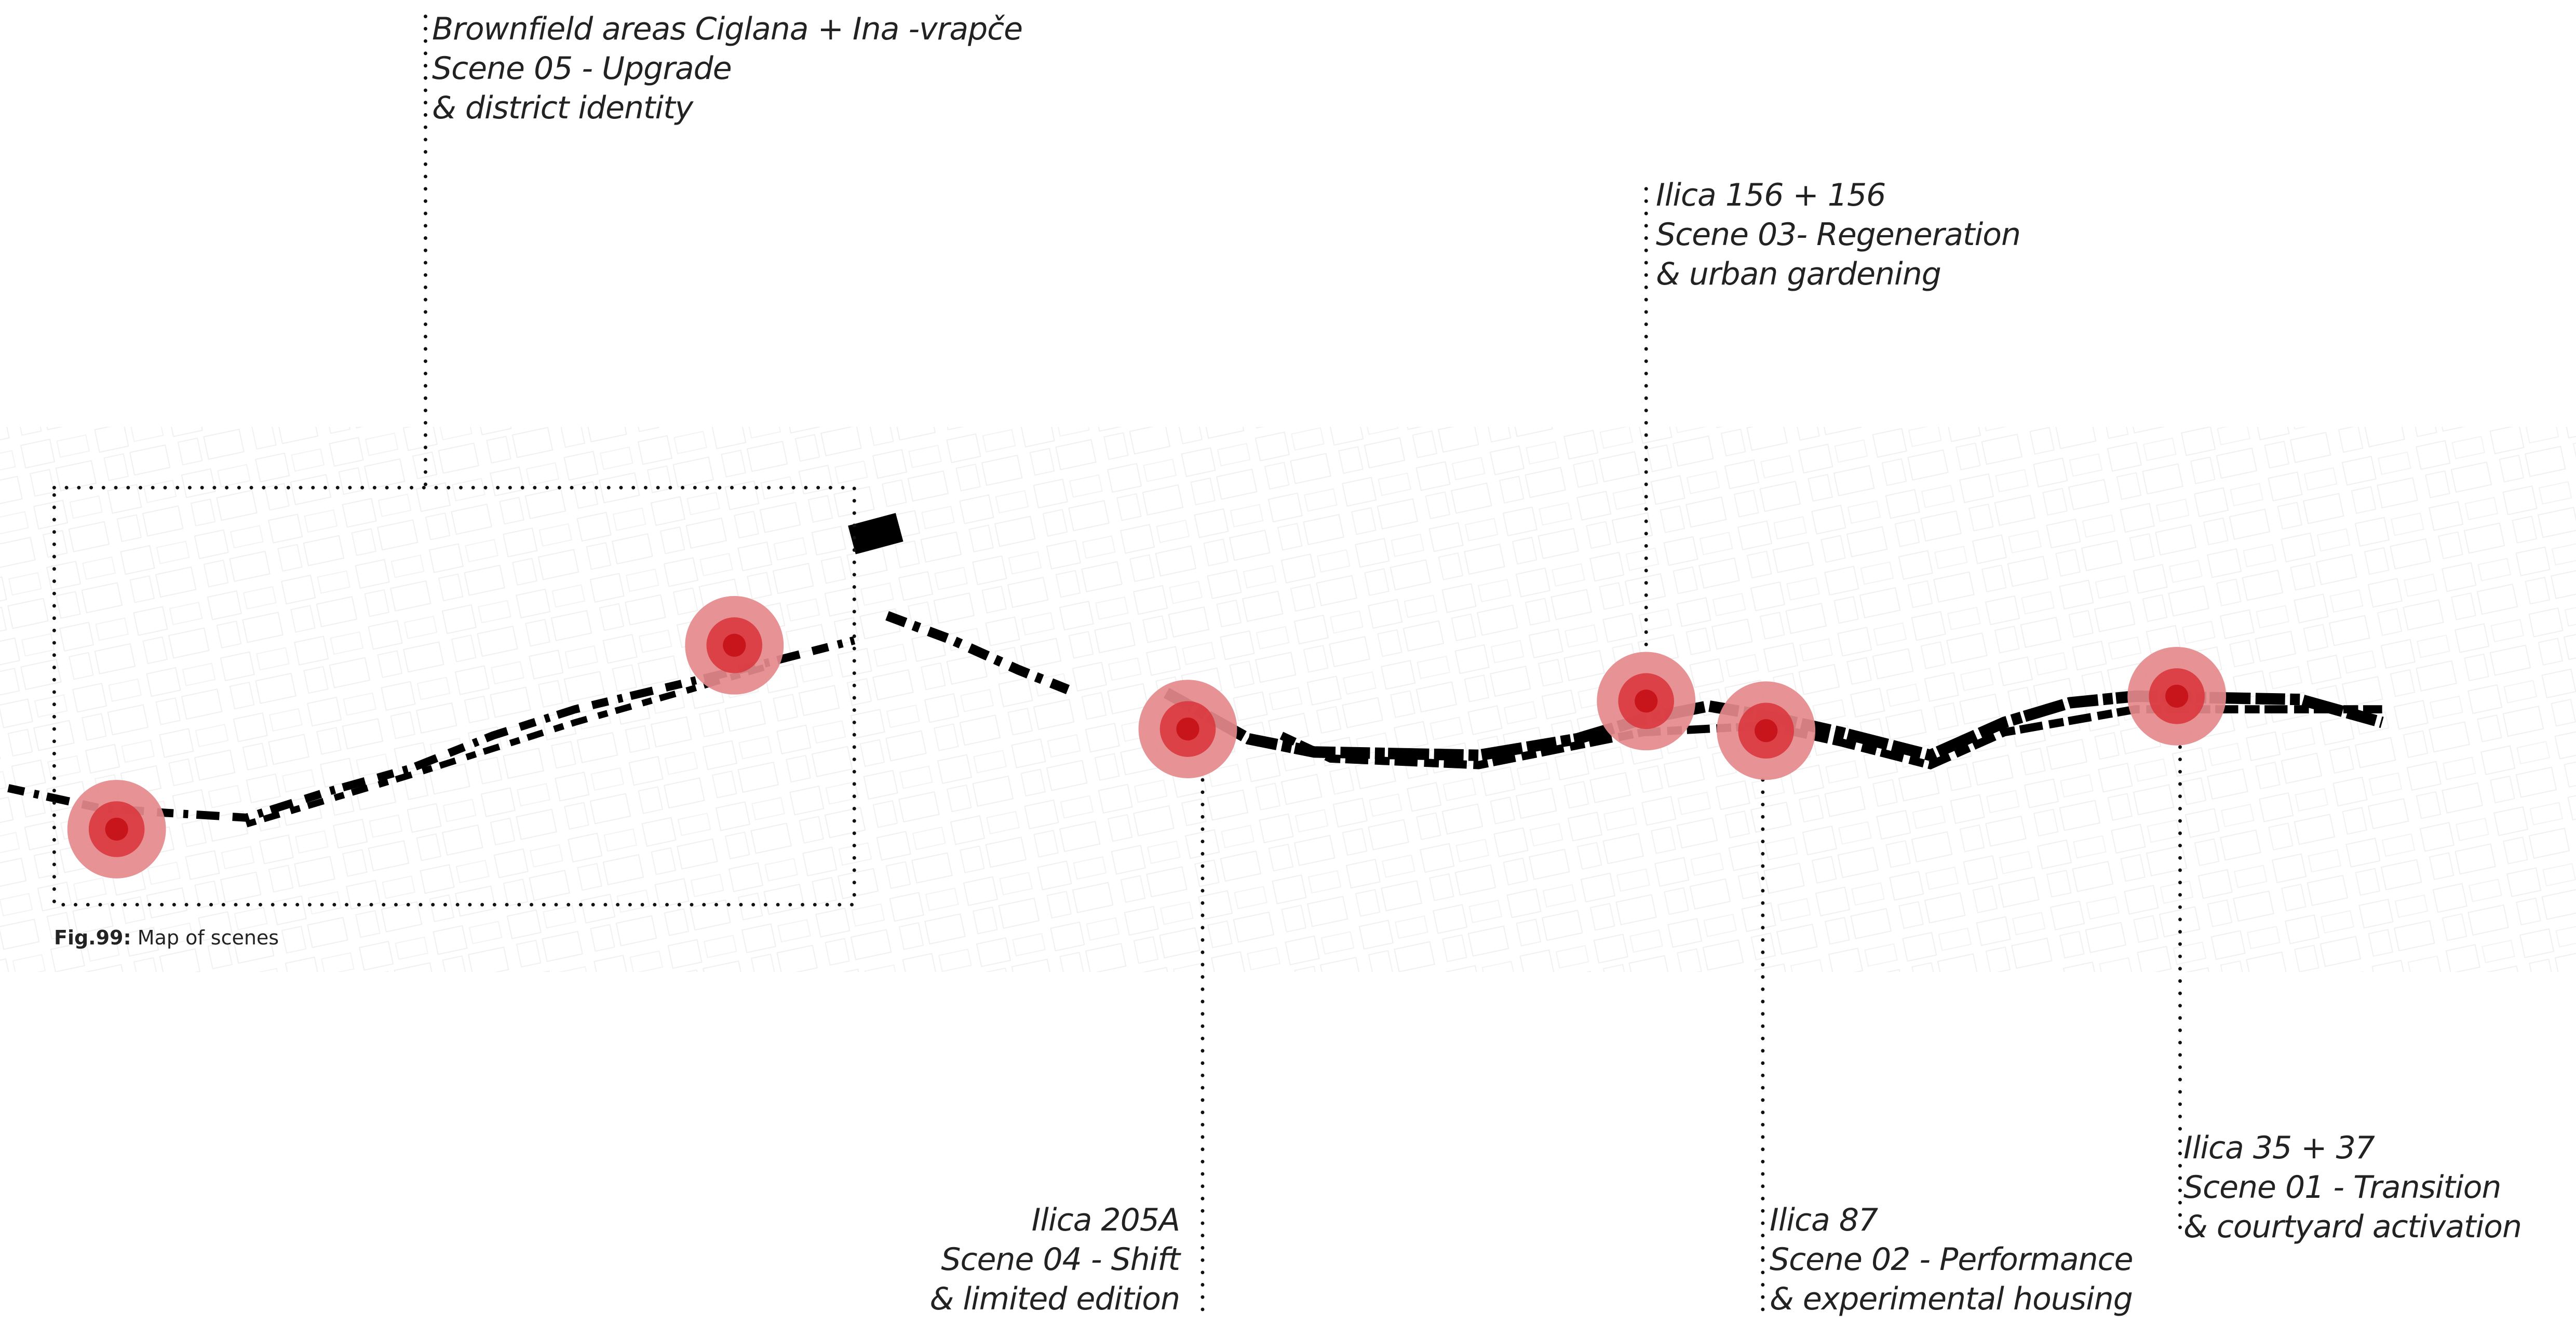 This screenshot has width=2576, height=1325. What do you see at coordinates (562, 108) in the screenshot?
I see `scene-theme: & district identity` at bounding box center [562, 108].